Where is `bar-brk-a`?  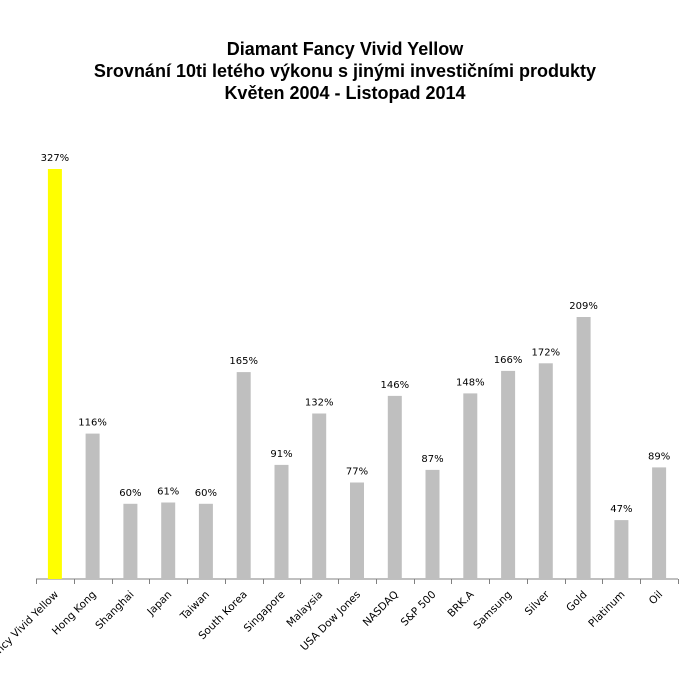 bar-brk-a is located at coordinates (470, 486).